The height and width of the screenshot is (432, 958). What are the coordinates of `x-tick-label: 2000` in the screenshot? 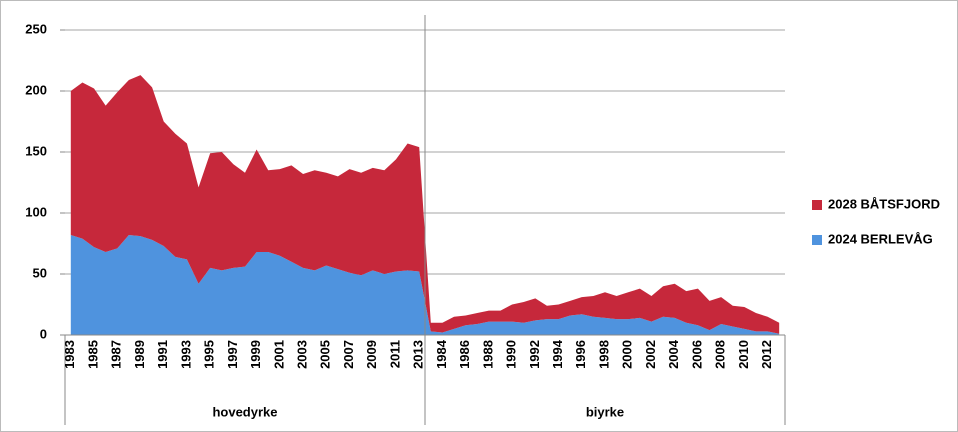 It's located at (627, 354).